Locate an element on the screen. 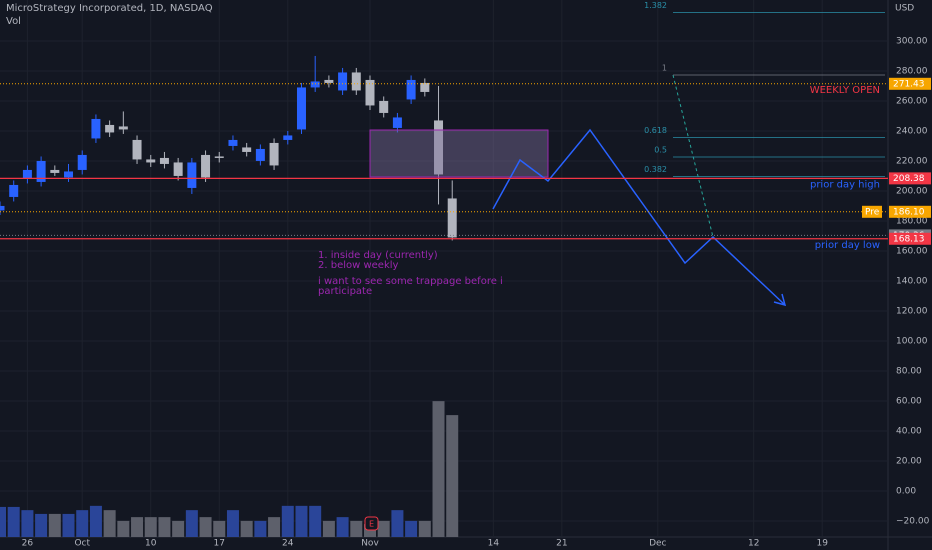 This screenshot has height=550, width=932. zone-box is located at coordinates (459, 153).